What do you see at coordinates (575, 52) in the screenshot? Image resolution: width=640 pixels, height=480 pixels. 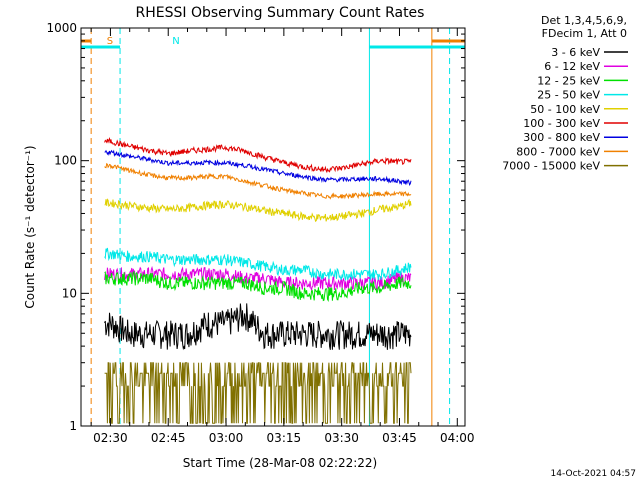 I see `legend-entry-label: 3 - 6 keV` at bounding box center [575, 52].